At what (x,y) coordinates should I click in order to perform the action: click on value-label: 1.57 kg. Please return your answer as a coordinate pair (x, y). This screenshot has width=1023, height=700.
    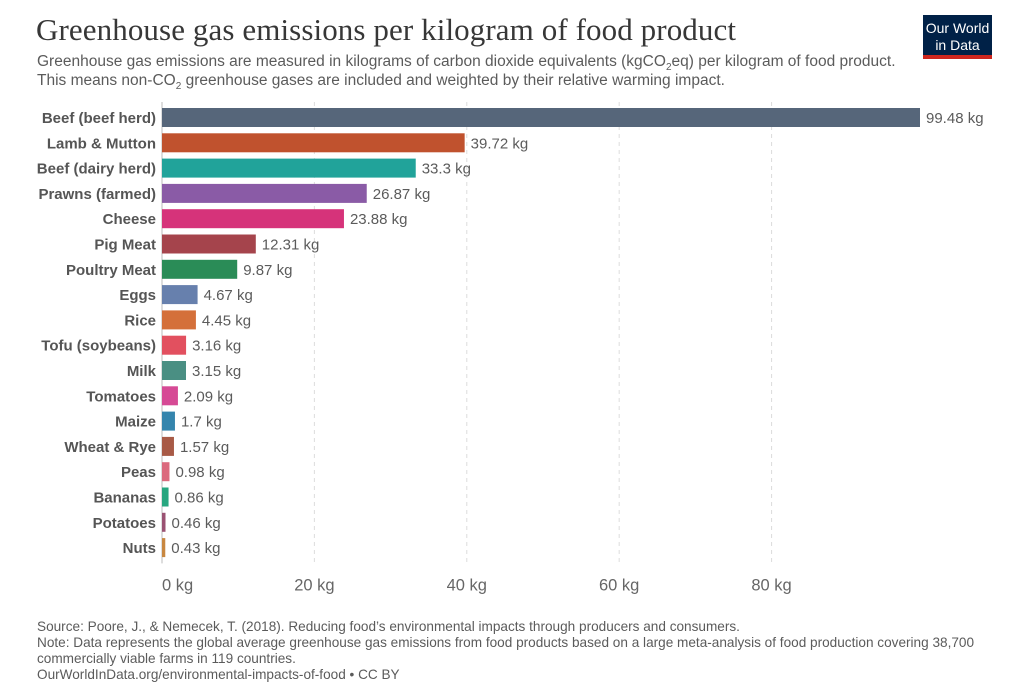
    Looking at the image, I should click on (204, 447).